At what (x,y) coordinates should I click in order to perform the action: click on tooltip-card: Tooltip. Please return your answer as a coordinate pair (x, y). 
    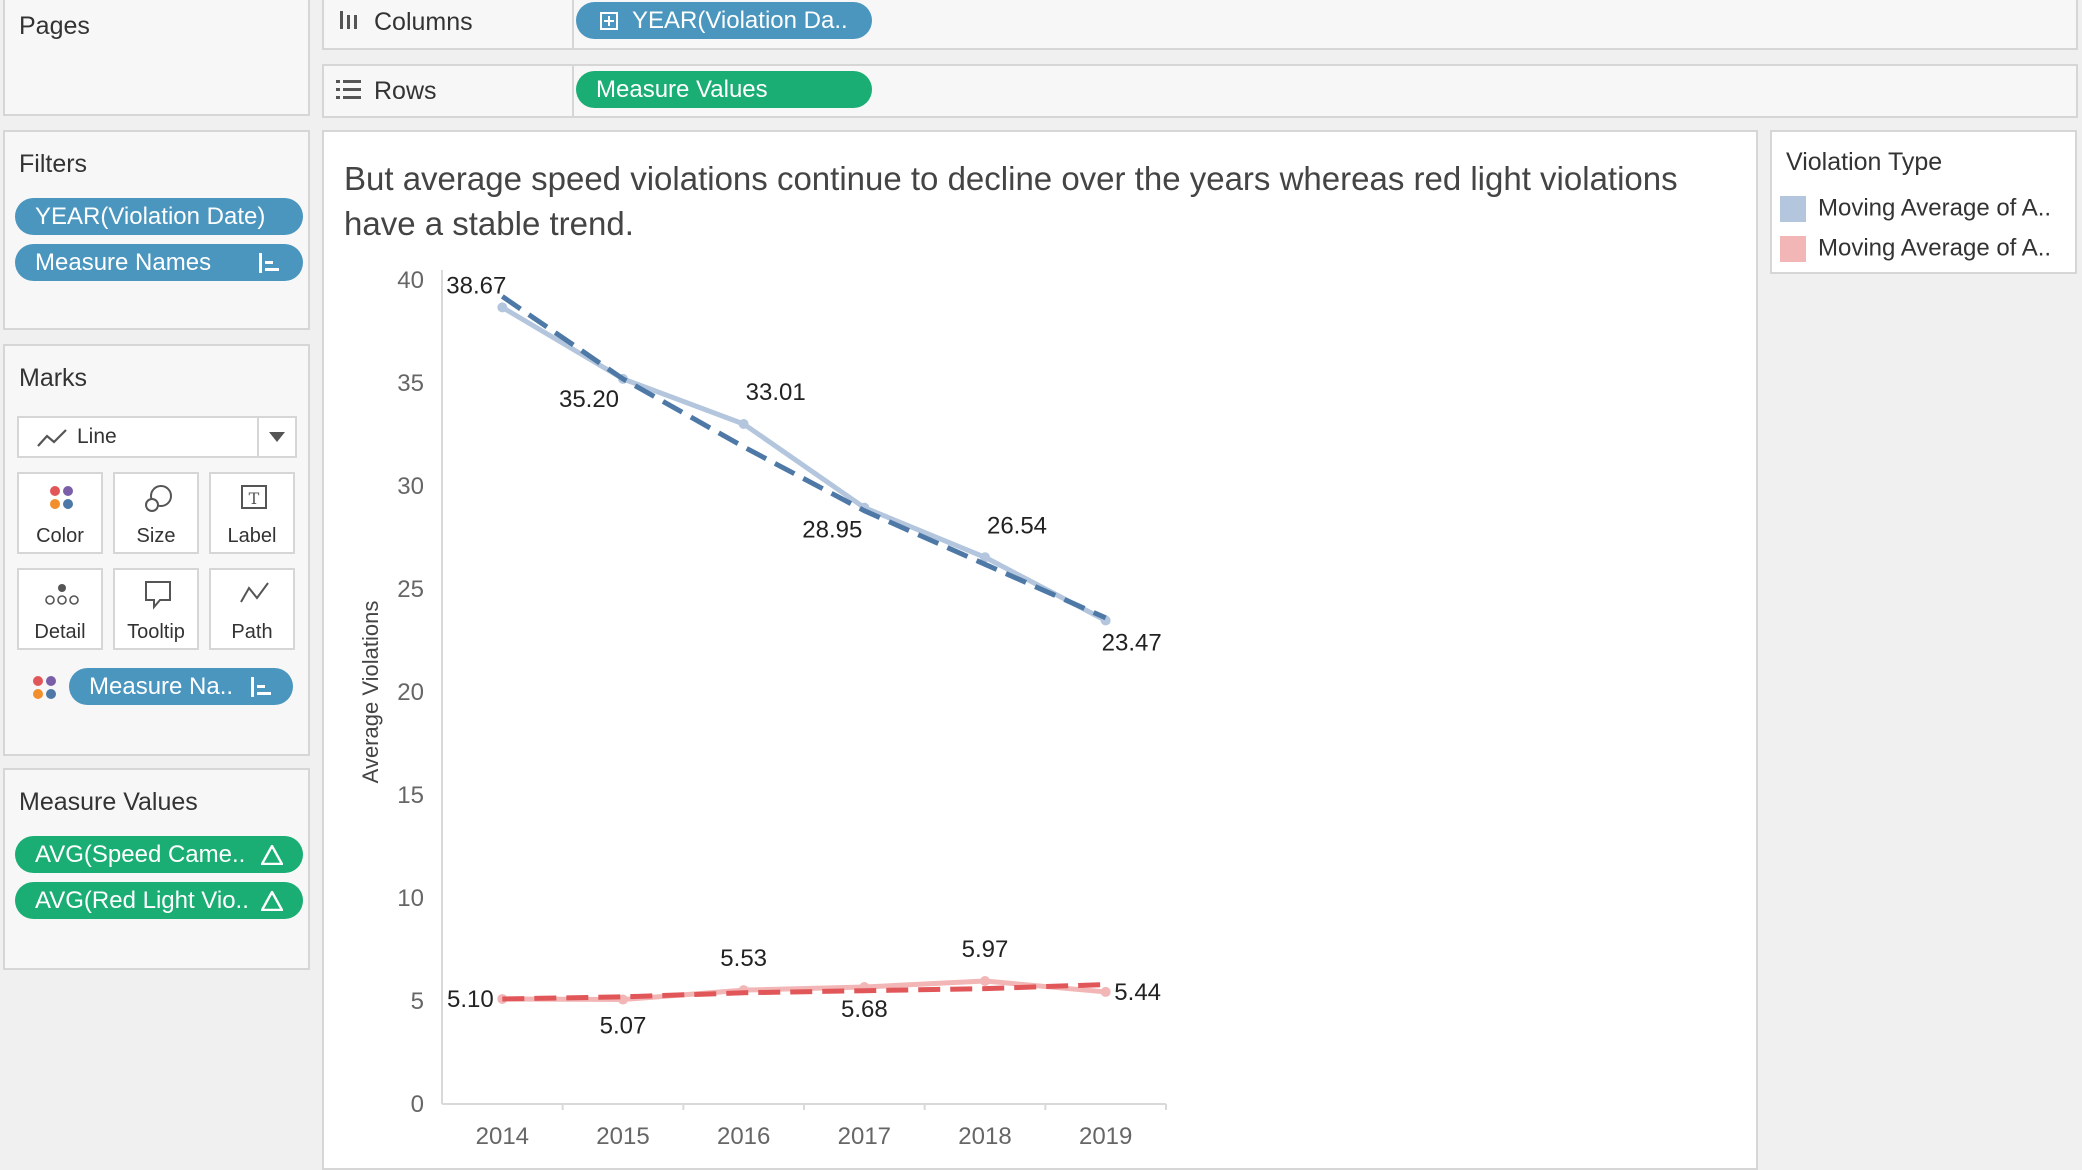
    Looking at the image, I should click on (156, 609).